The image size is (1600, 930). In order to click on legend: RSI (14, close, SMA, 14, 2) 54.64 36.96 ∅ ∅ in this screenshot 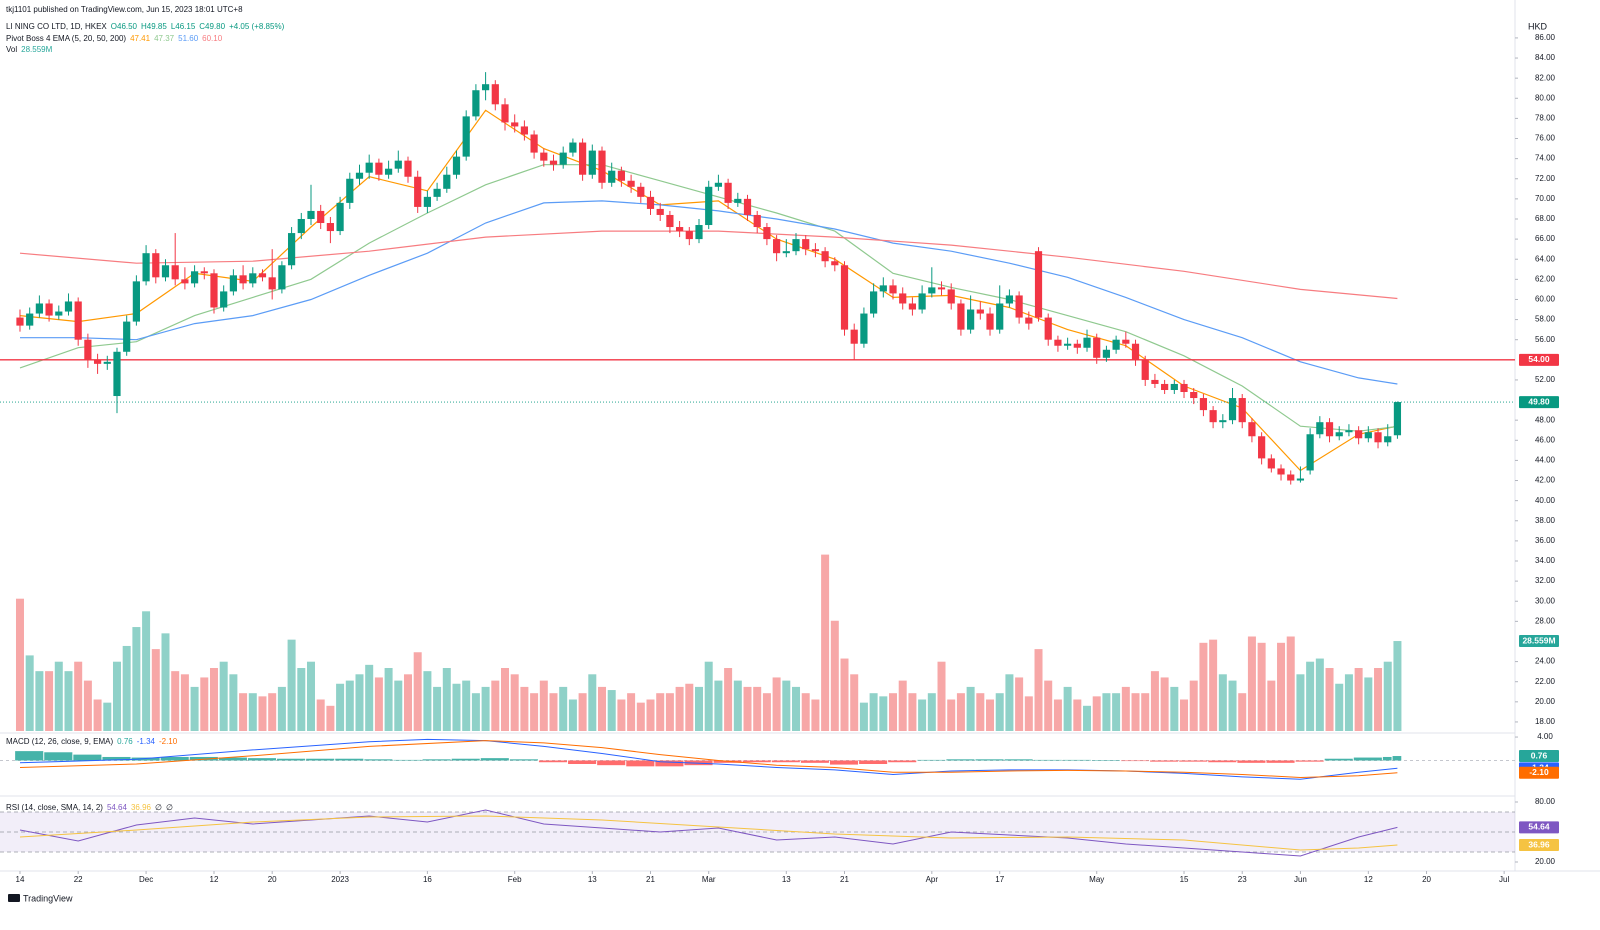, I will do `click(89, 807)`.